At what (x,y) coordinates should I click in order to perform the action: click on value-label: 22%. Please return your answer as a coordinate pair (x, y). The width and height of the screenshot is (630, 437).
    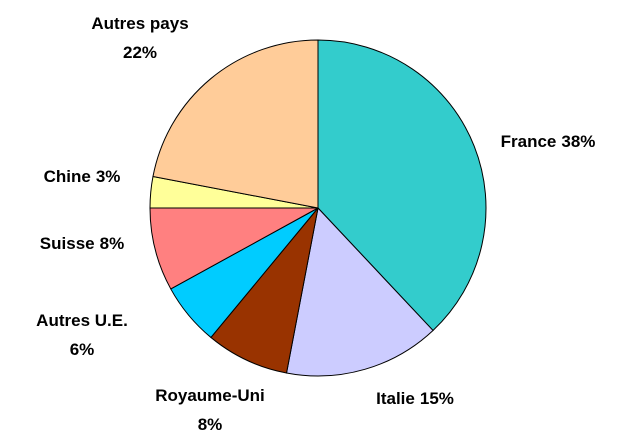
    Looking at the image, I should click on (140, 52).